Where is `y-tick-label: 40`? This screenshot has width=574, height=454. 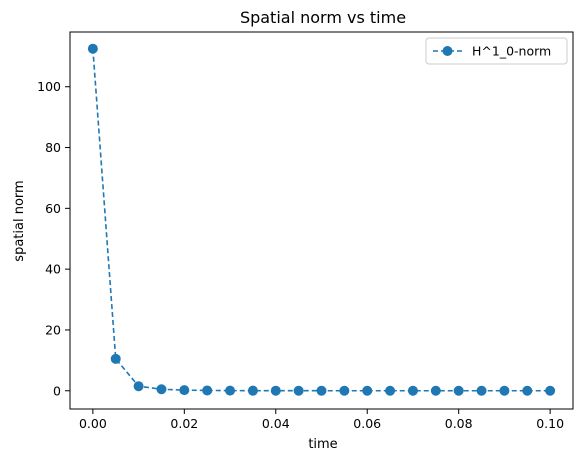 y-tick-label: 40 is located at coordinates (53, 269).